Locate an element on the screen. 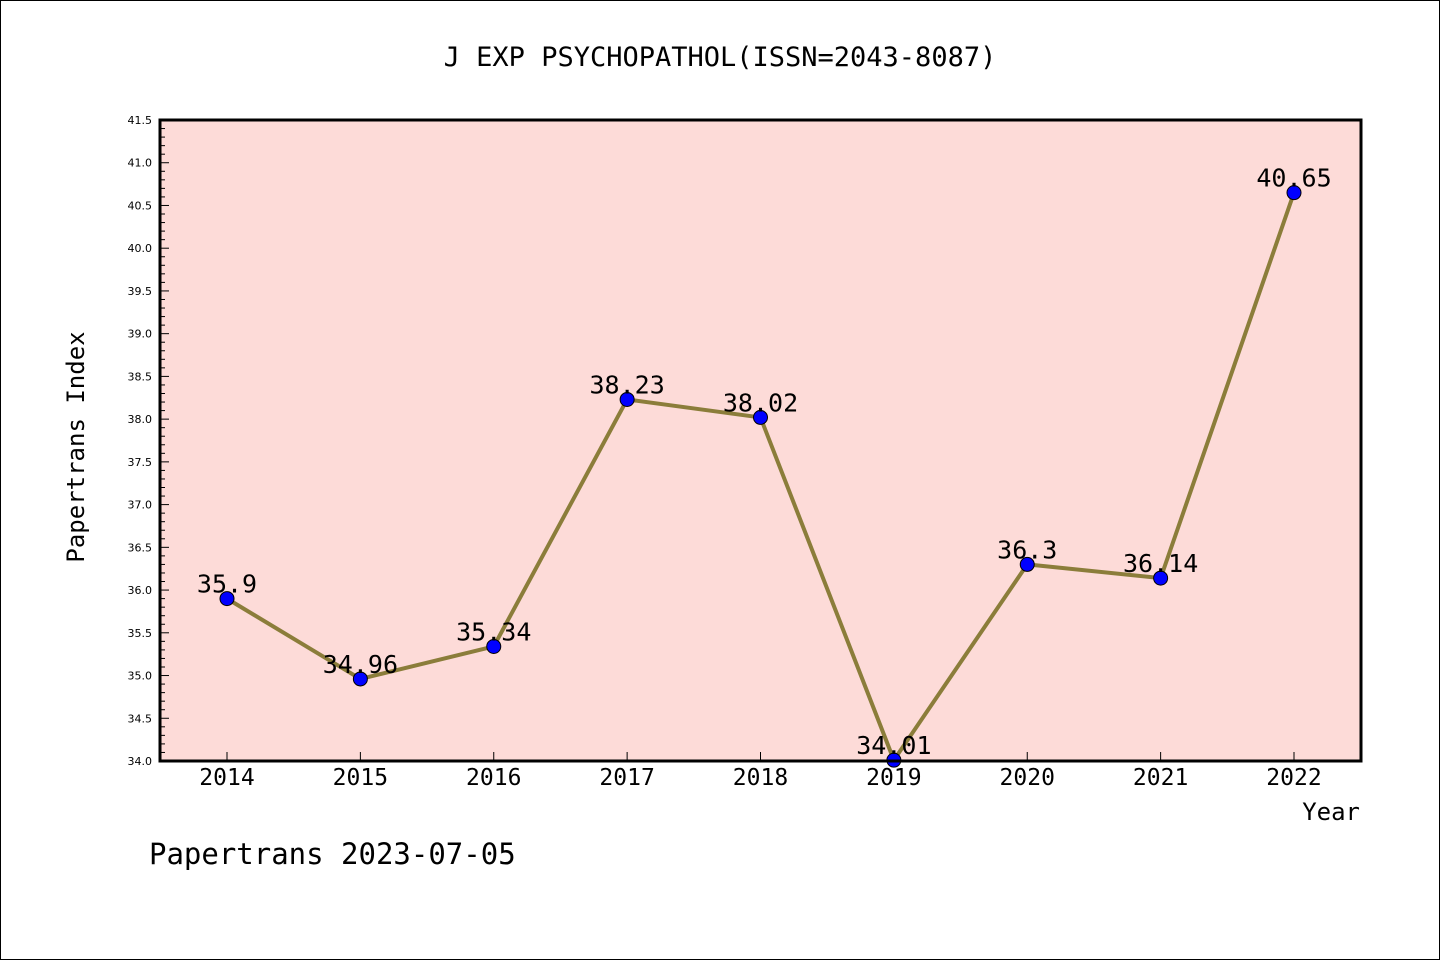 The height and width of the screenshot is (960, 1440). y-tick-label: 36.0 is located at coordinates (140, 590).